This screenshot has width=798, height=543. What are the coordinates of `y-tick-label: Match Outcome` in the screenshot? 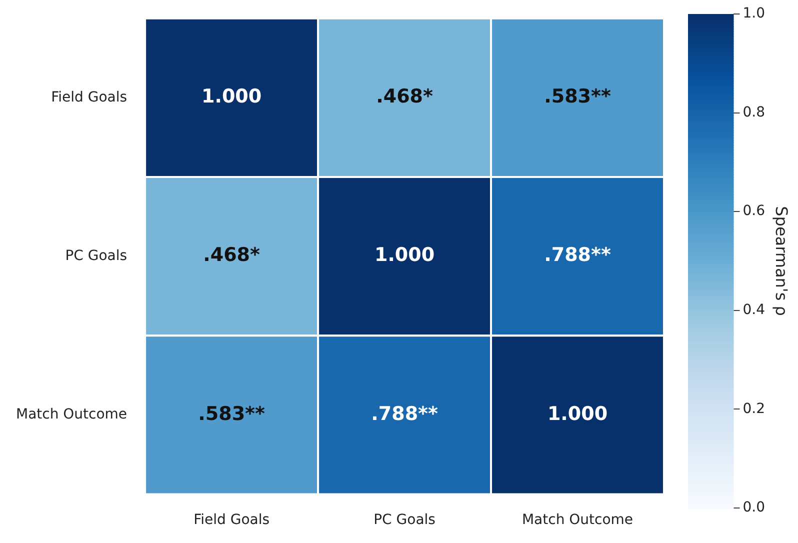 It's located at (72, 414).